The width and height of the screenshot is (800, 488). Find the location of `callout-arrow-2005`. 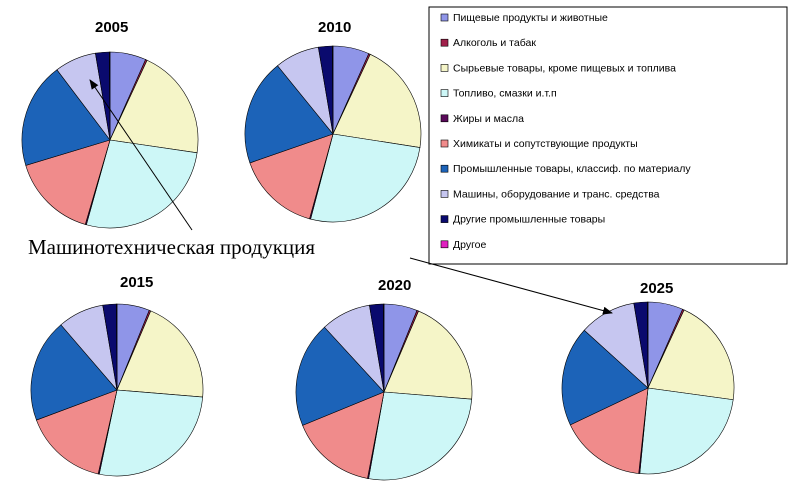

callout-arrow-2005 is located at coordinates (141, 155).